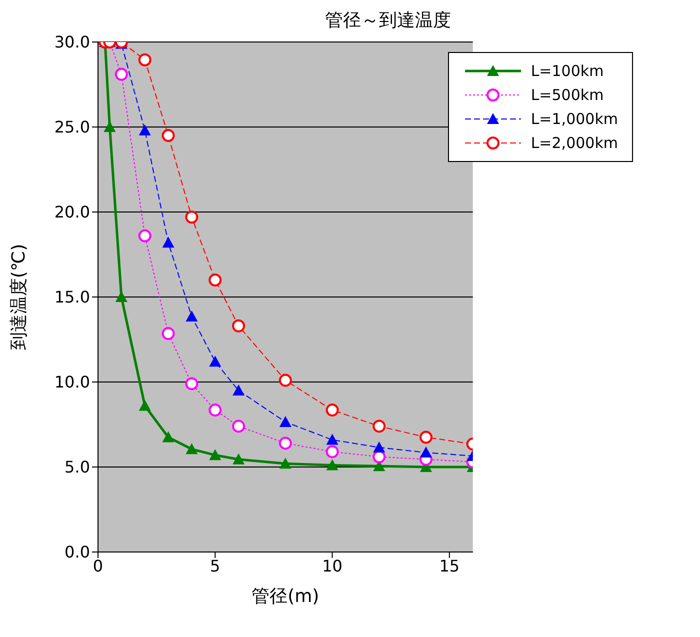 The image size is (700, 637). Describe the element at coordinates (574, 143) in the screenshot. I see `legend-label: L=2,000km` at that location.